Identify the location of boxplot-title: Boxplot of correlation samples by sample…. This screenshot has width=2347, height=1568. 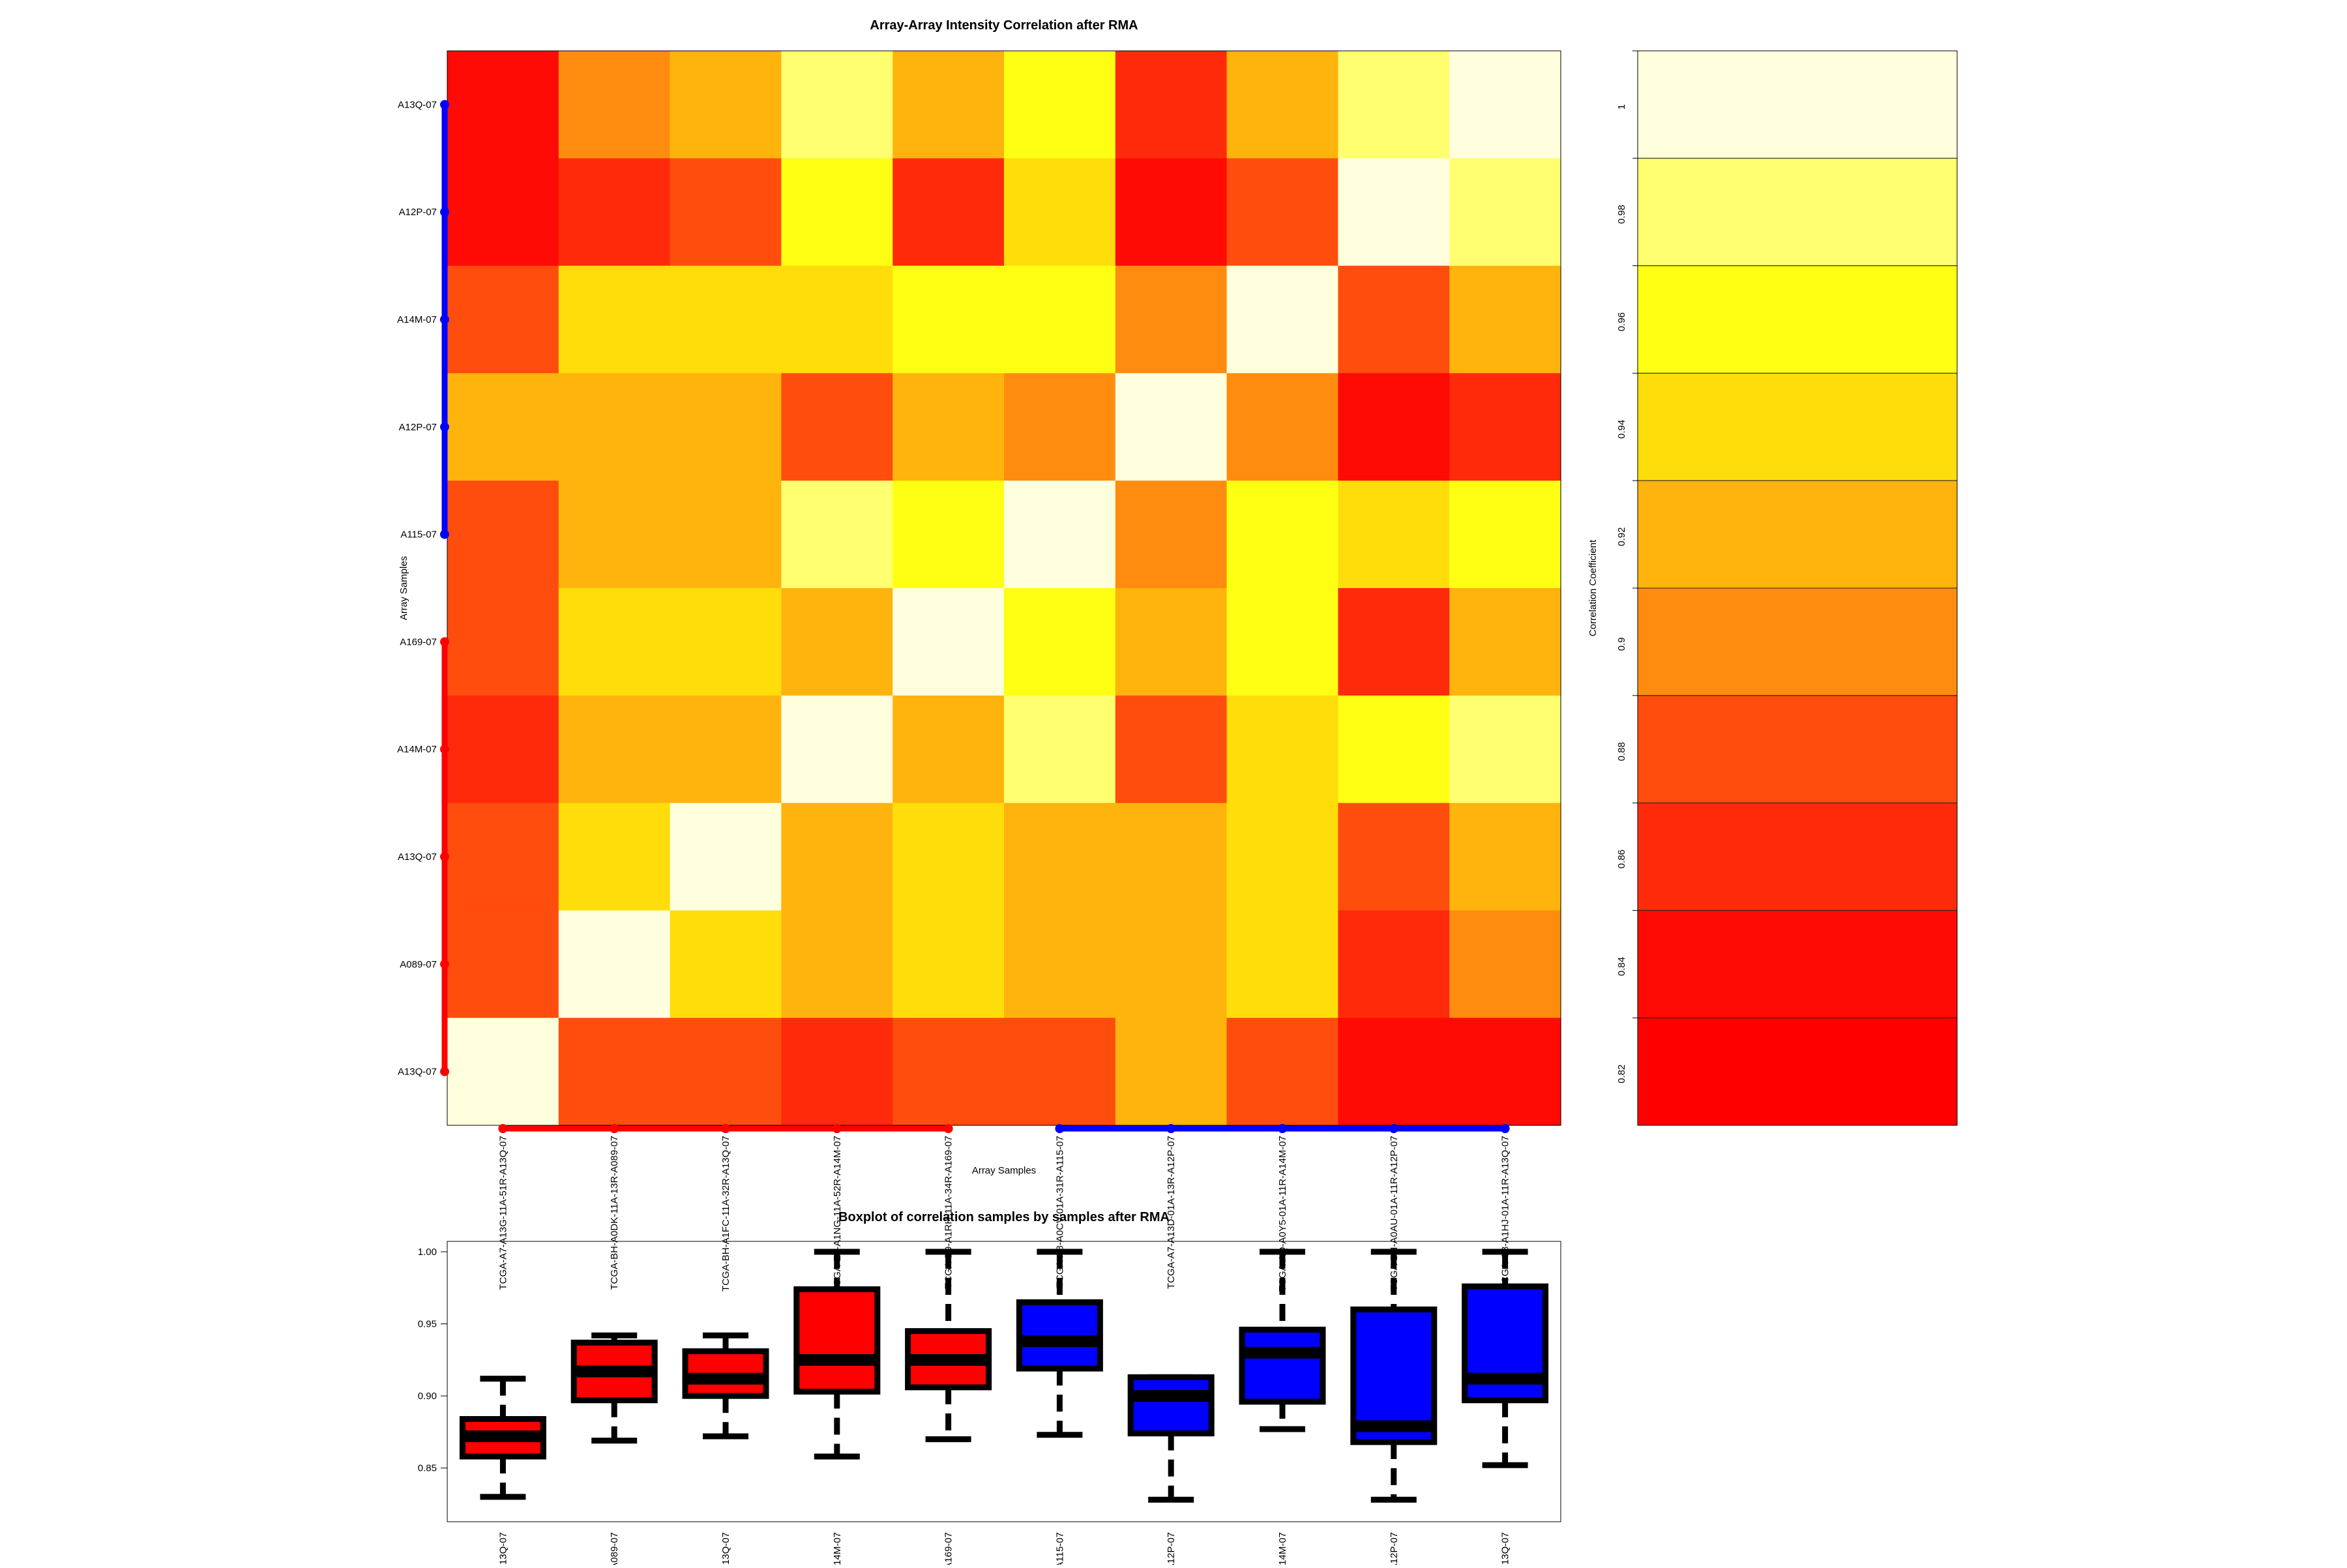
(1004, 1217).